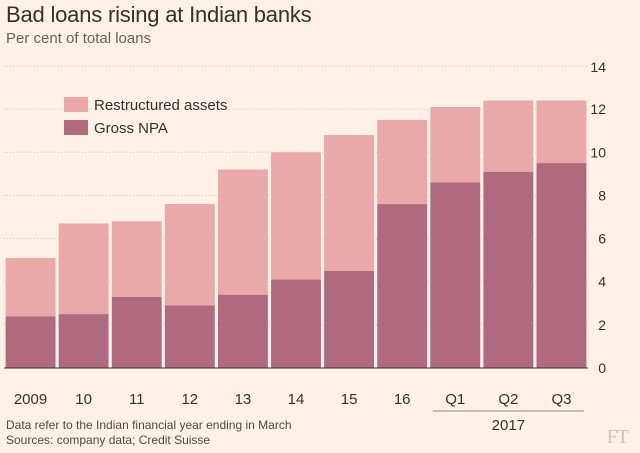 Image resolution: width=640 pixels, height=453 pixels. I want to click on chart-title: Bad loans rising at Indian banks, so click(159, 14).